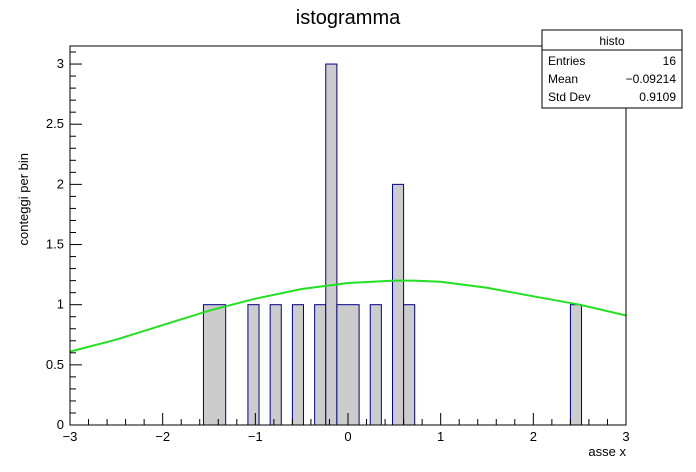 The image size is (696, 472). What do you see at coordinates (440, 436) in the screenshot?
I see `x-tick-label: 1` at bounding box center [440, 436].